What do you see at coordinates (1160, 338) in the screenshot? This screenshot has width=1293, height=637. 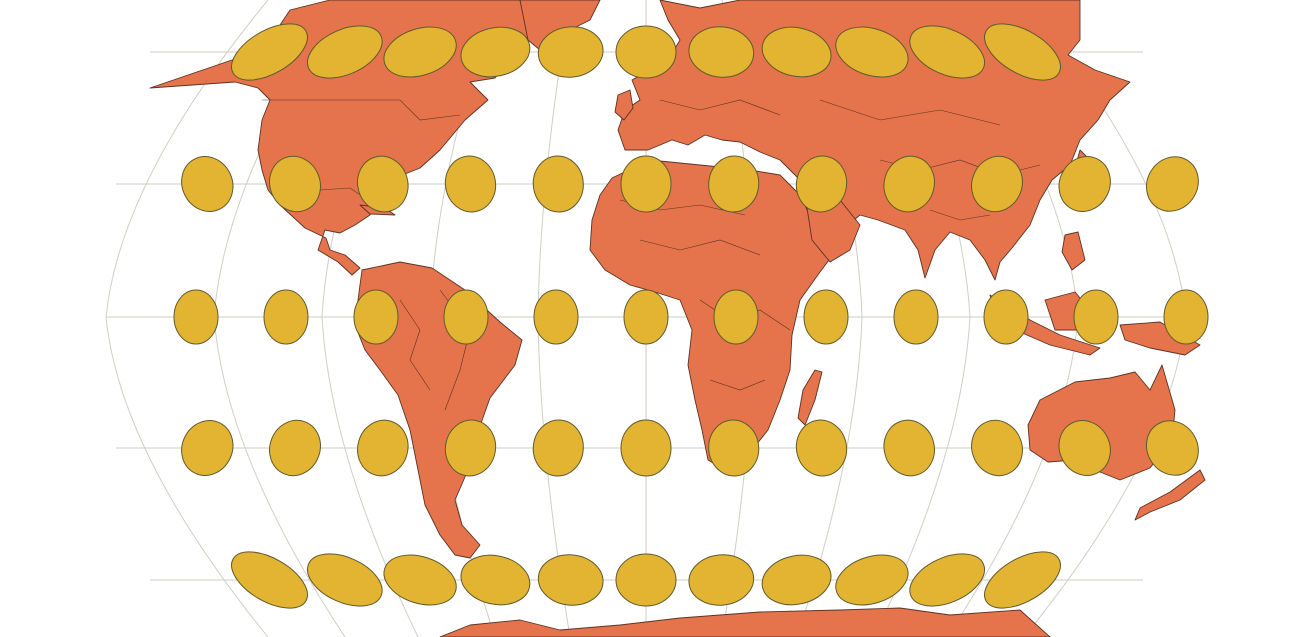 I see `new-guinea-land` at bounding box center [1160, 338].